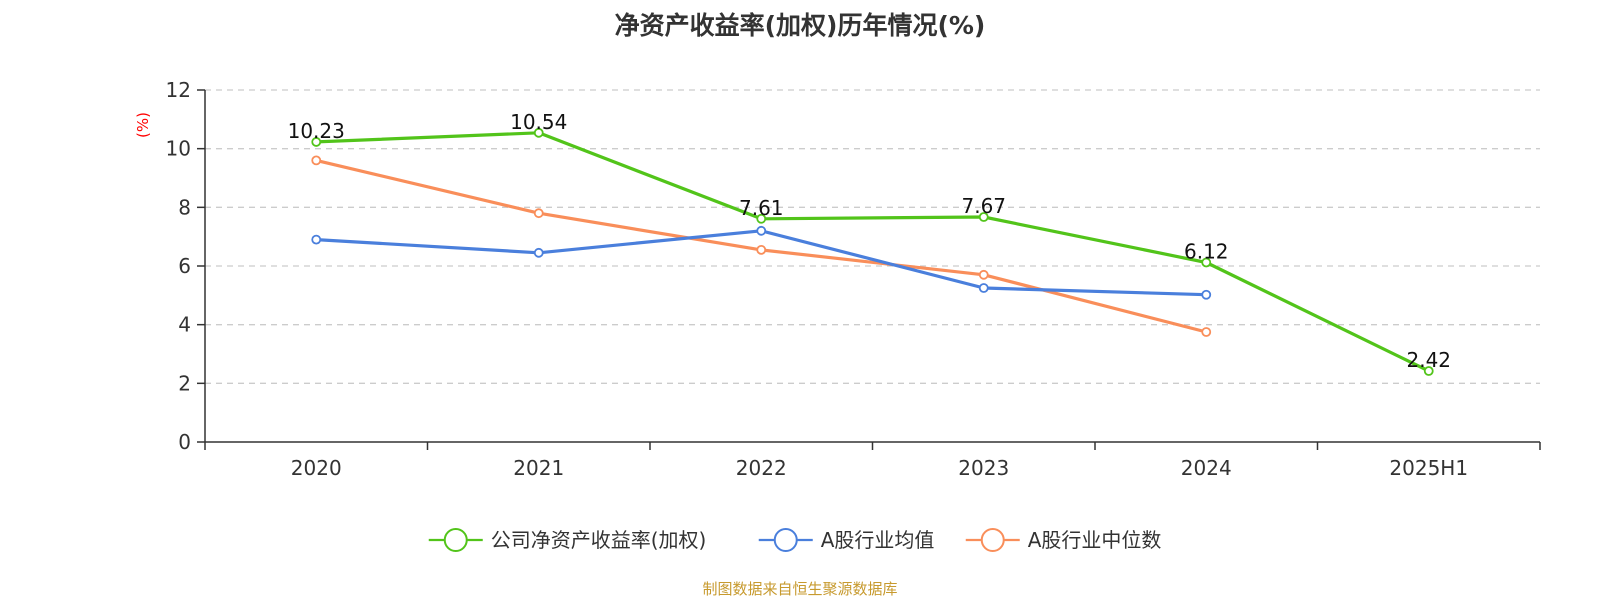 This screenshot has width=1600, height=600. What do you see at coordinates (184, 325) in the screenshot?
I see `y-tick-label: 4` at bounding box center [184, 325].